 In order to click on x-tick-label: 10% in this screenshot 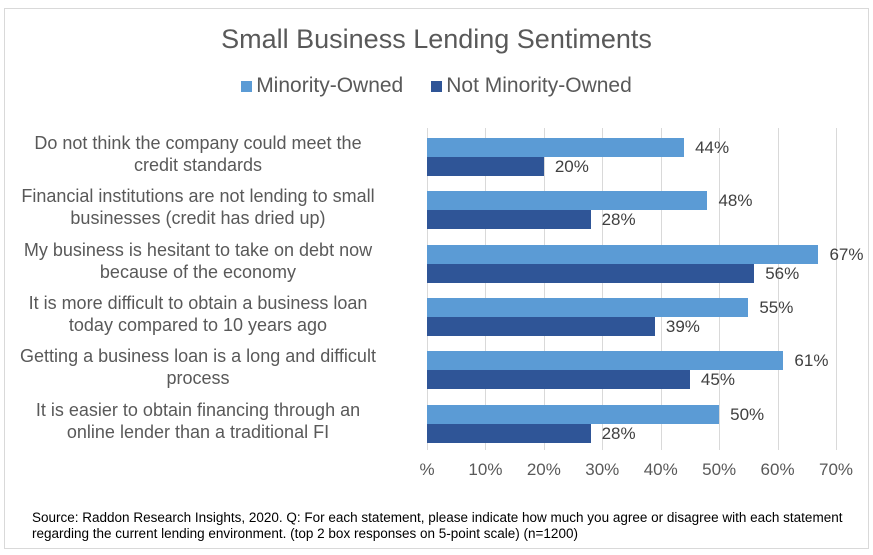, I will do `click(485, 469)`.